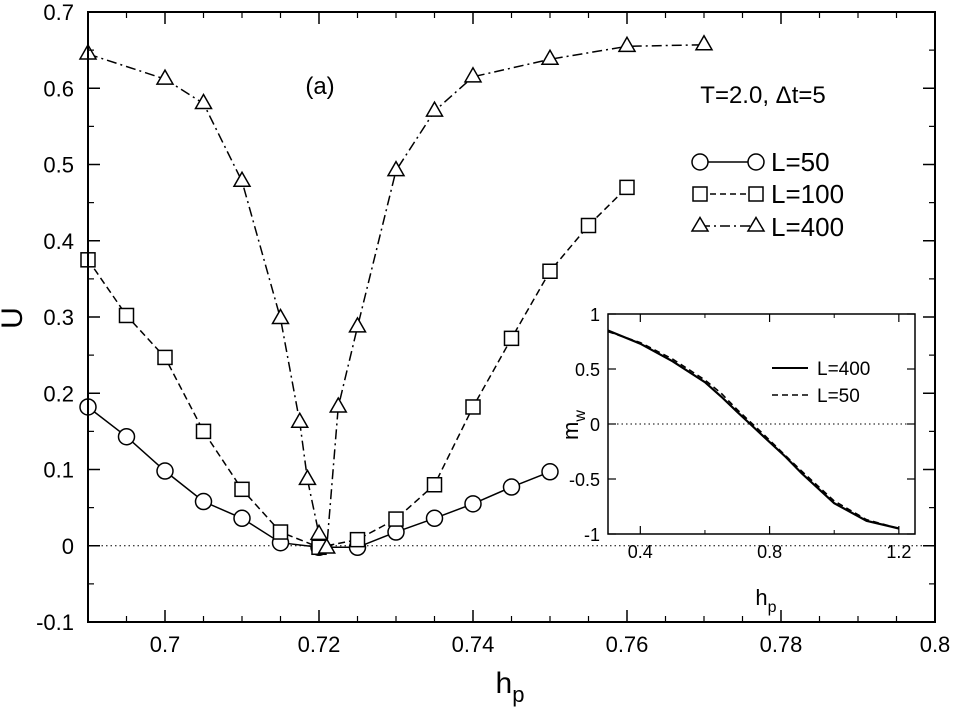  I want to click on inset-y-tick-label: -0.5, so click(584, 480).